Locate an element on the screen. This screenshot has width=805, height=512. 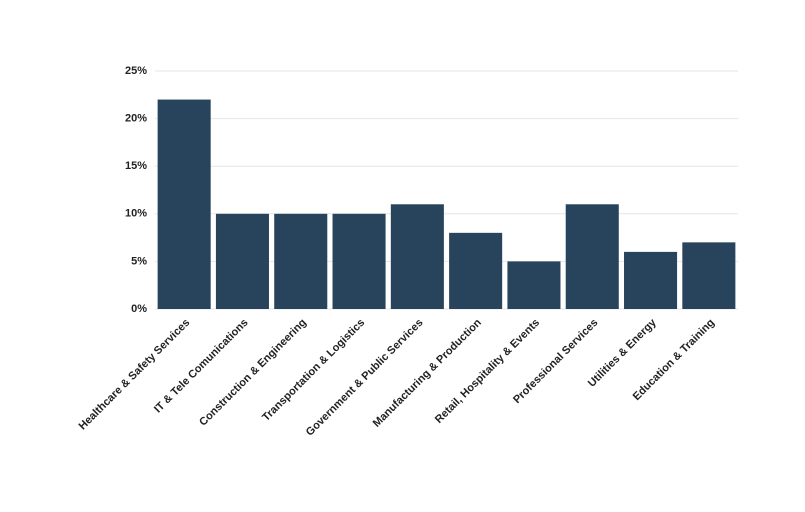
x-tick-label: Government & Public Services is located at coordinates (365, 378).